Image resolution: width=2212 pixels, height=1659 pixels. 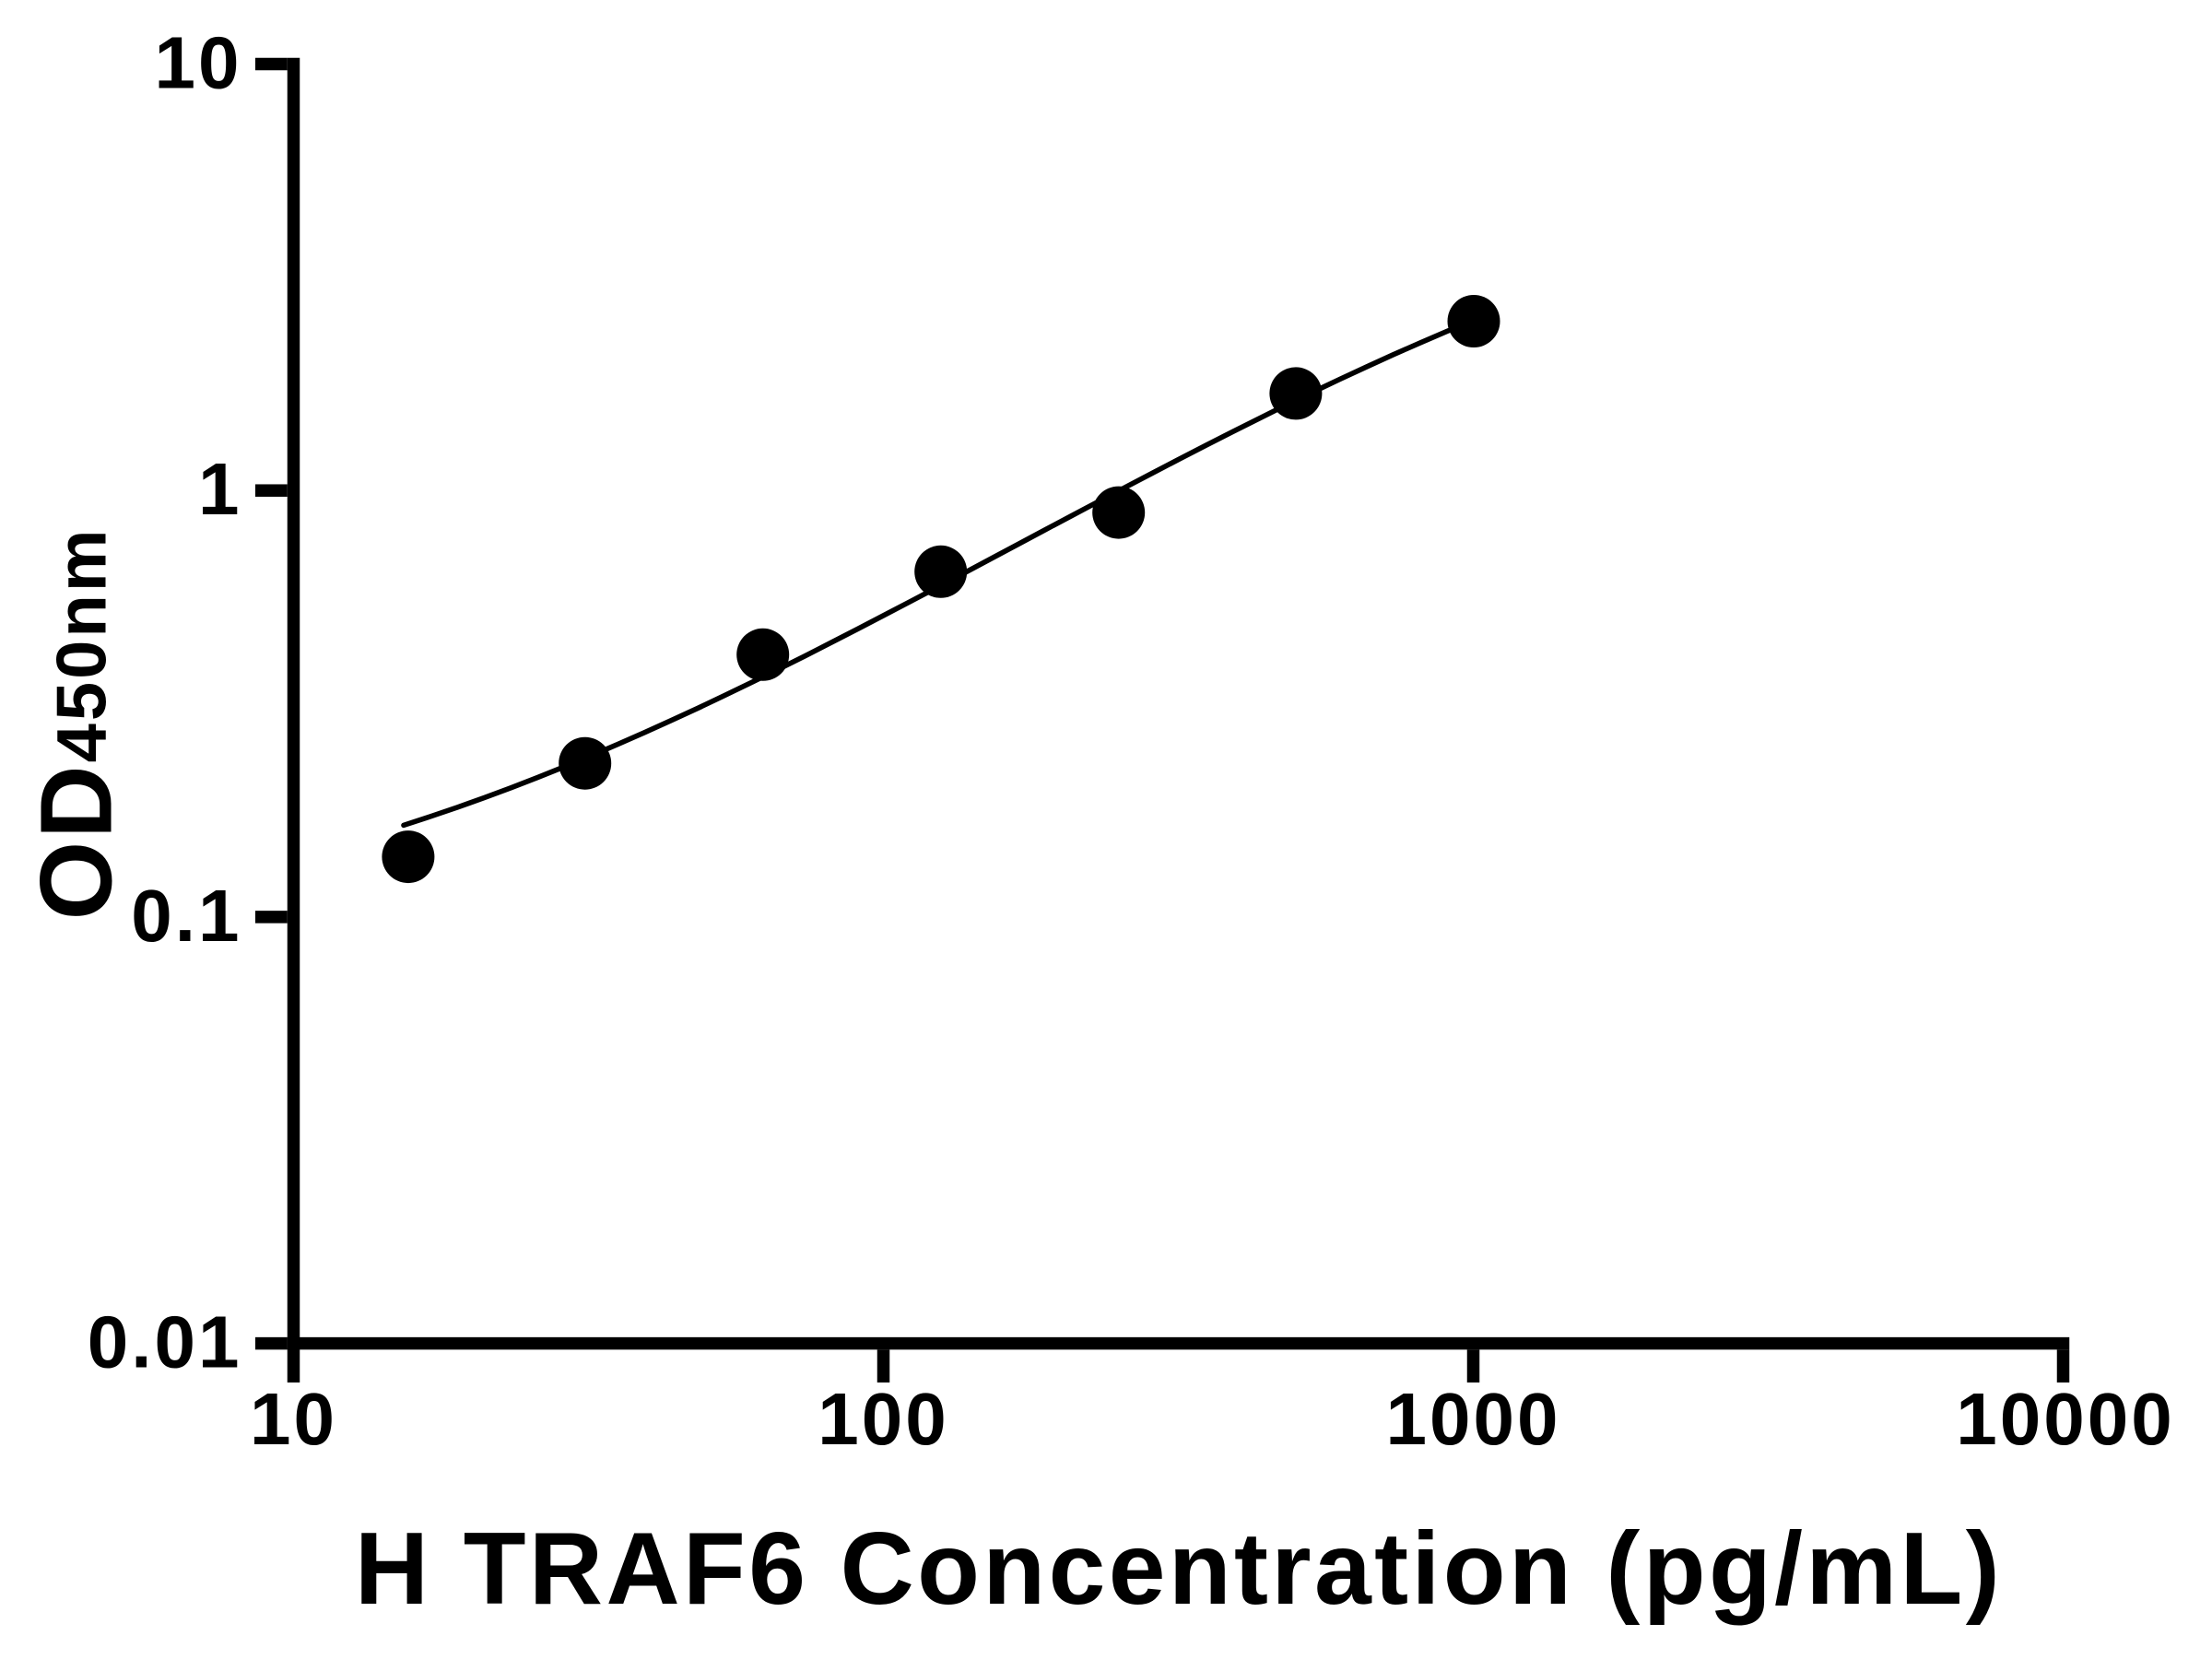 What do you see at coordinates (77, 724) in the screenshot?
I see `svg-text: OD450nm` at bounding box center [77, 724].